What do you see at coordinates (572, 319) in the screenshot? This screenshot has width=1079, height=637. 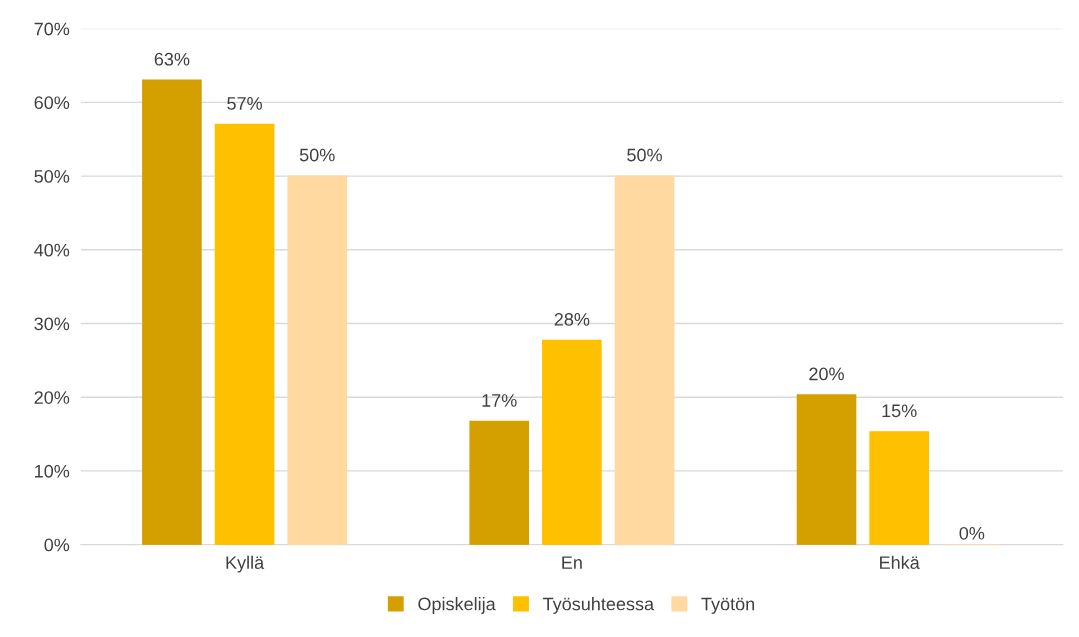 I see `data-label: 28%` at bounding box center [572, 319].